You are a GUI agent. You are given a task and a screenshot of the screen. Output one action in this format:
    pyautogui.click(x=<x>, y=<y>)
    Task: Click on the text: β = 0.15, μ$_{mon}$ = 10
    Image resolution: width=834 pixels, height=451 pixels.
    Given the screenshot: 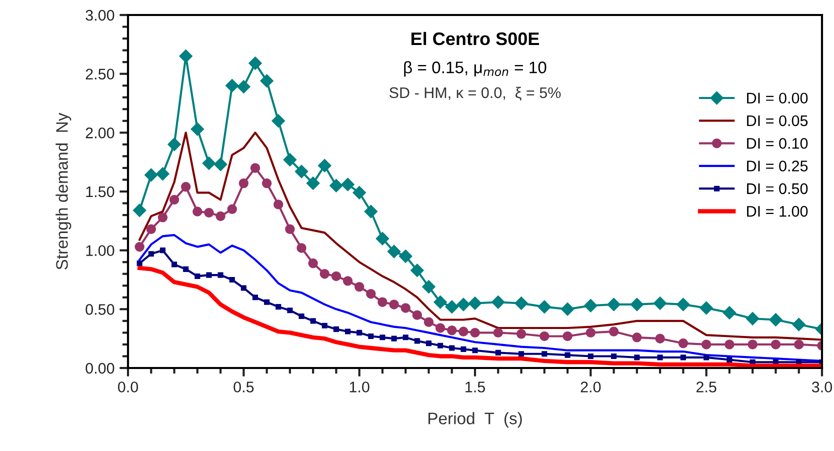 What is the action you would take?
    pyautogui.click(x=475, y=69)
    